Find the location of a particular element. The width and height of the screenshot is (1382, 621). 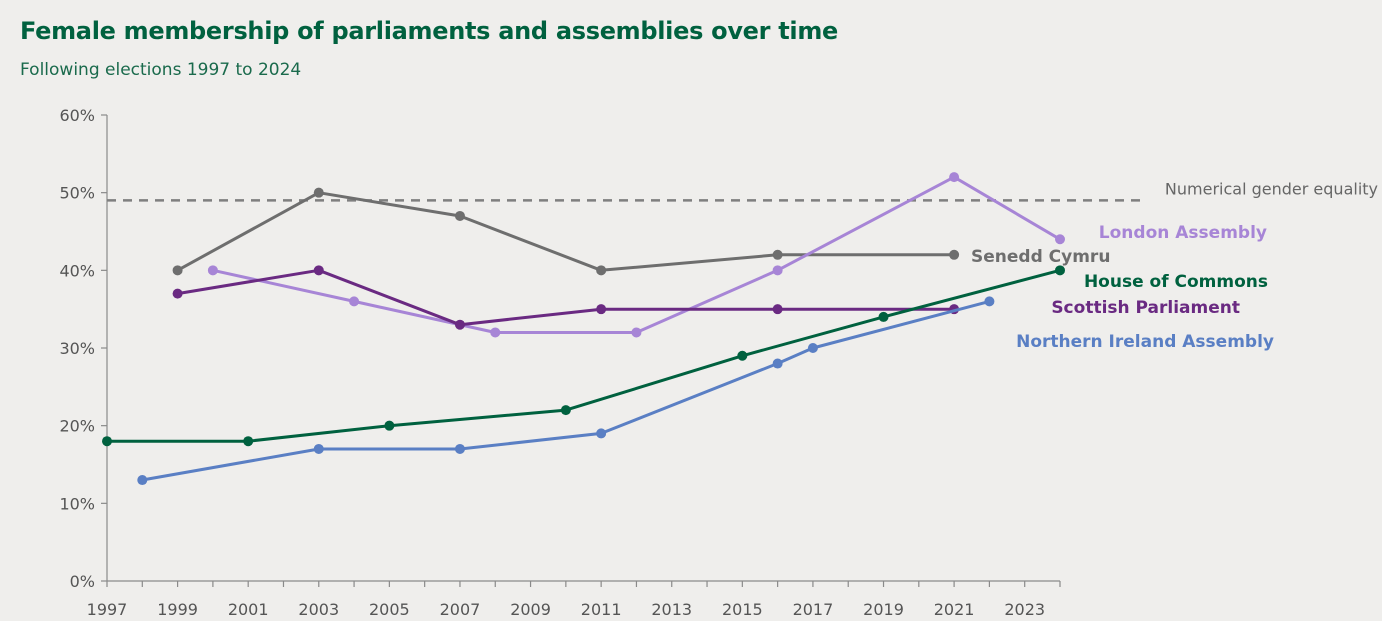

scottish-parliament-label: Scottish Parliament is located at coordinates (1145, 308).